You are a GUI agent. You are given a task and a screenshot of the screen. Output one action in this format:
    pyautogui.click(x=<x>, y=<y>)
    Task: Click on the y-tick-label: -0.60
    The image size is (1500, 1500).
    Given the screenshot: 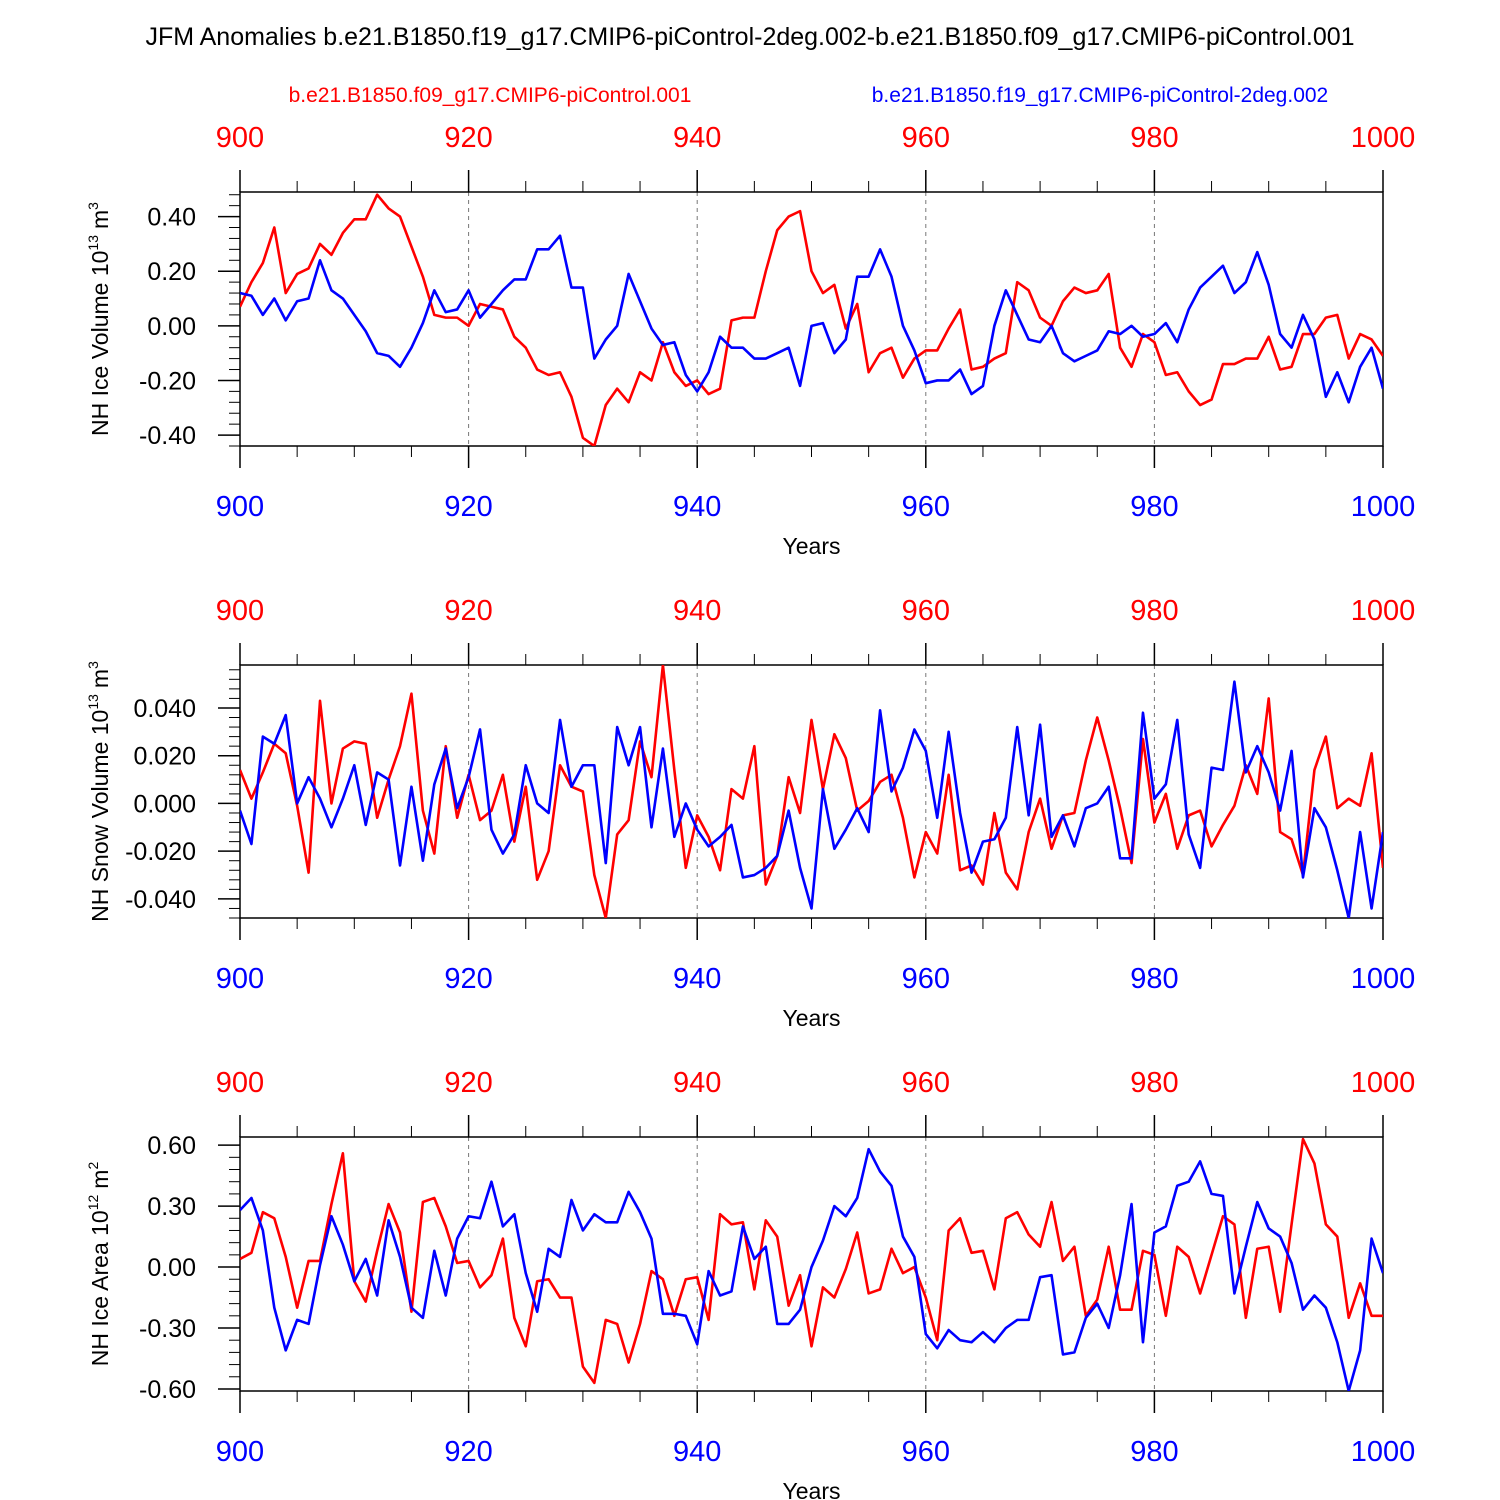 What is the action you would take?
    pyautogui.click(x=167, y=1390)
    